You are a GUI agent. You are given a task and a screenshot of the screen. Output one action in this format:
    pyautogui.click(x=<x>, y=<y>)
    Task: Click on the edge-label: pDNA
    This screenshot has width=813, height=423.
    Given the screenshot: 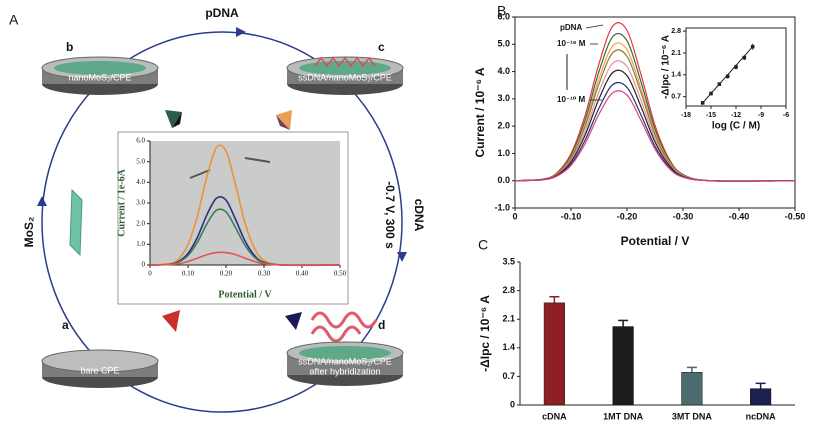 What is the action you would take?
    pyautogui.click(x=222, y=13)
    